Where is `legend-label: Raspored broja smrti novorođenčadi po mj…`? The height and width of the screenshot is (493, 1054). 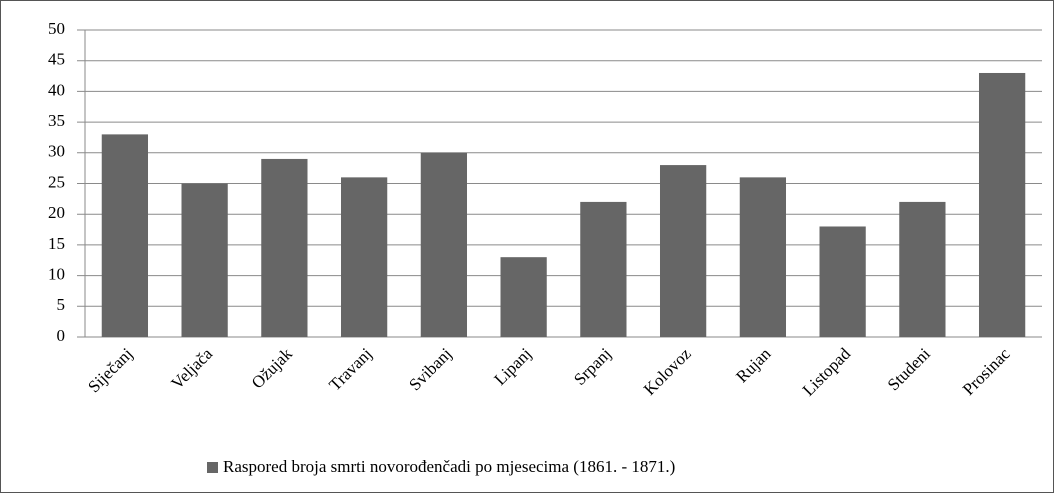 legend-label: Raspored broja smrti novorođenčadi po mj… is located at coordinates (449, 466).